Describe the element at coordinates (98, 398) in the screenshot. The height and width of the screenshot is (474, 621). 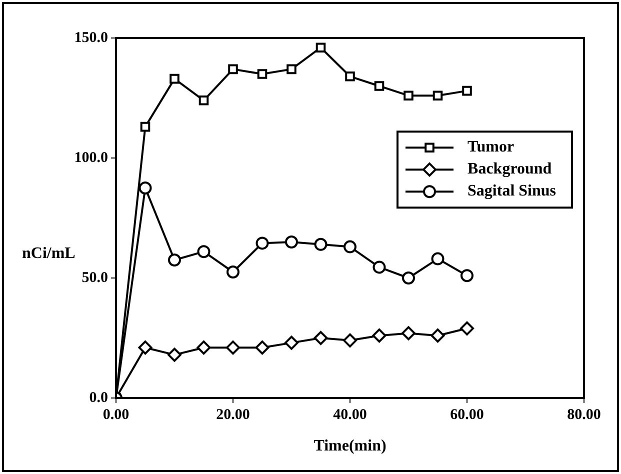
I see `y-tick-label: 0.0` at that location.